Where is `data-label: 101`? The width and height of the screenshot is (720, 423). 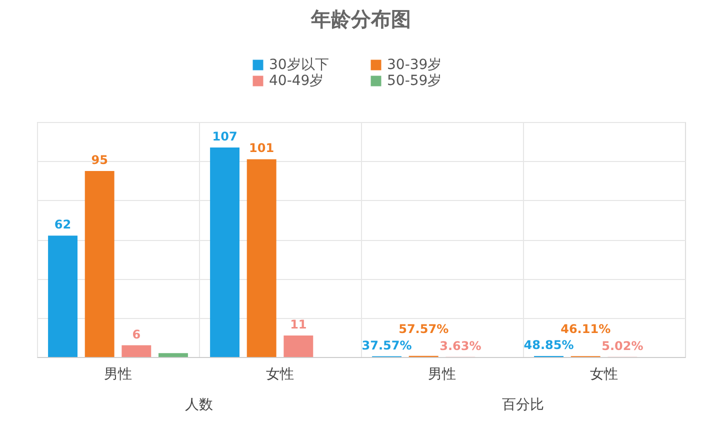
data-label: 101 is located at coordinates (261, 148).